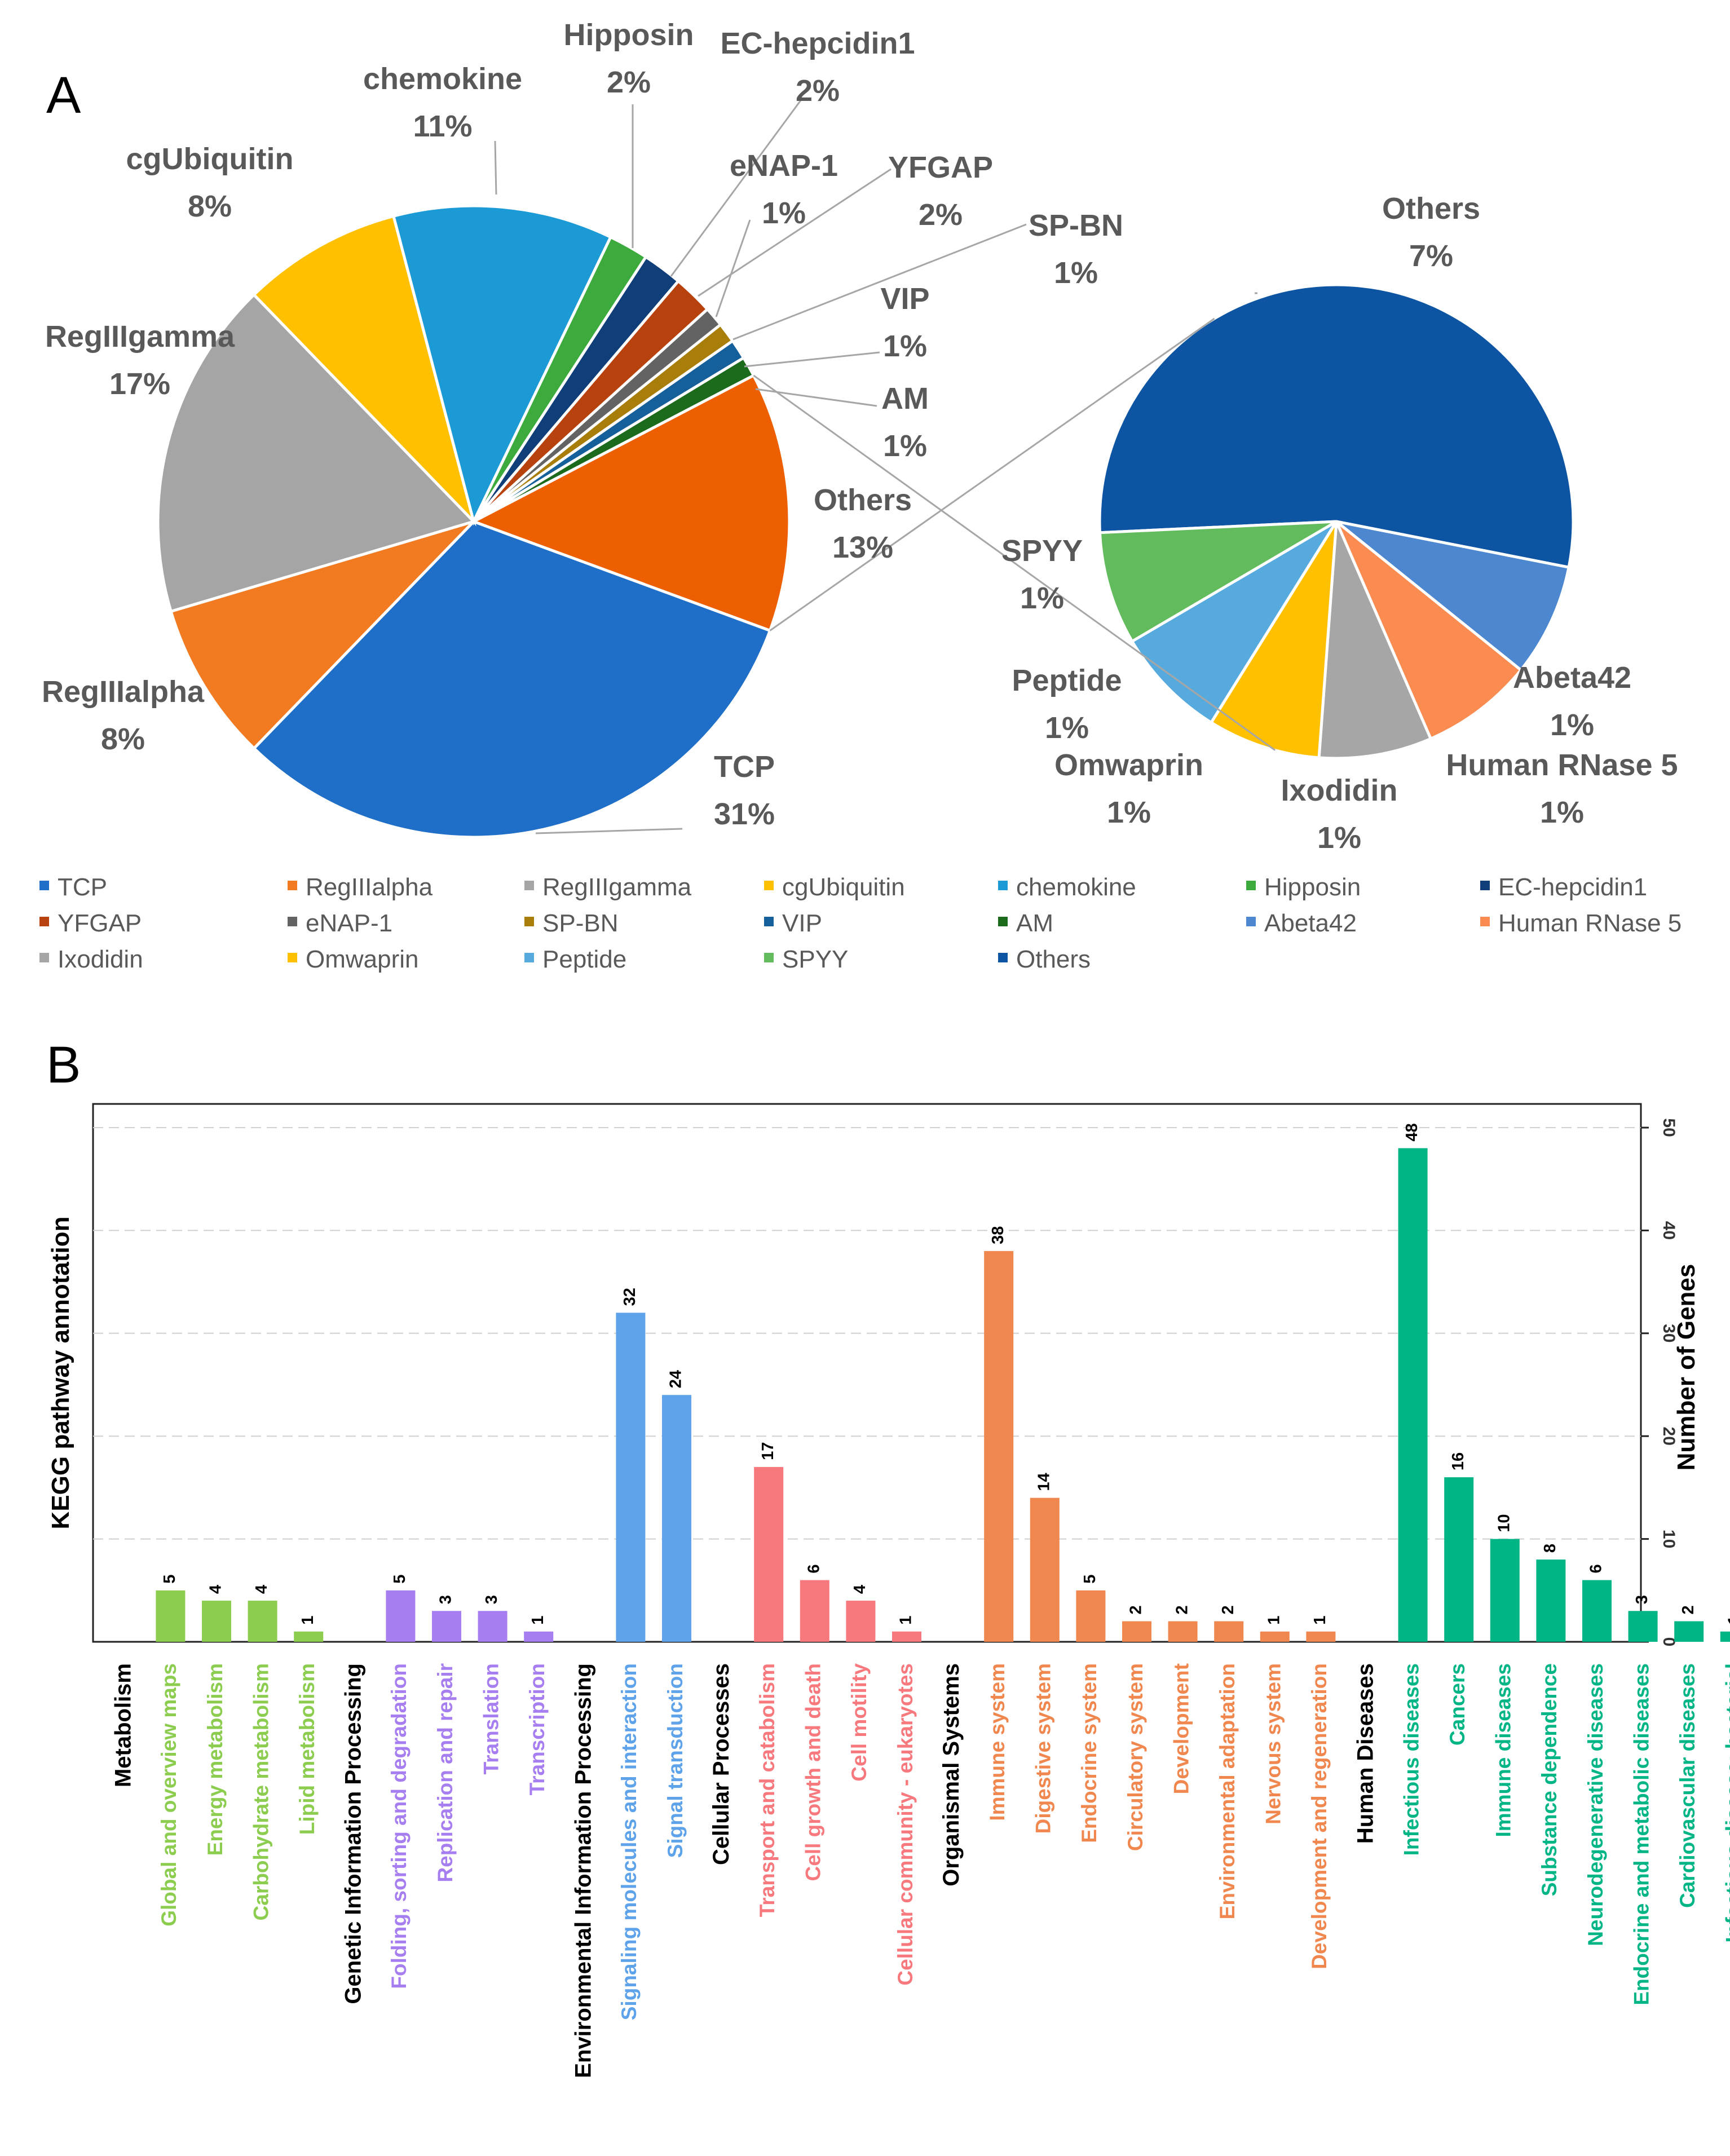 The width and height of the screenshot is (1730, 2156). Describe the element at coordinates (1642, 1599) in the screenshot. I see `value-label-endocrine-and-metabolic-diseases: 3` at that location.